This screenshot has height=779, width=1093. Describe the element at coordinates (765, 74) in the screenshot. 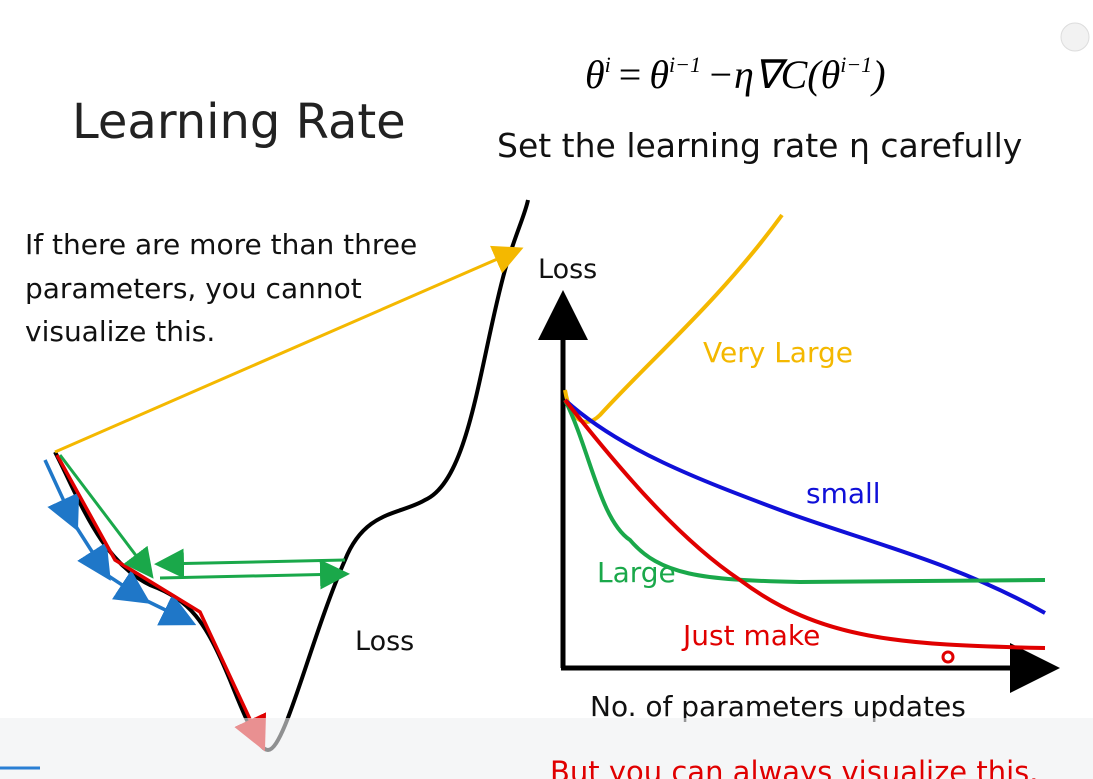

I see `formula-part: −η∇C(` at that location.